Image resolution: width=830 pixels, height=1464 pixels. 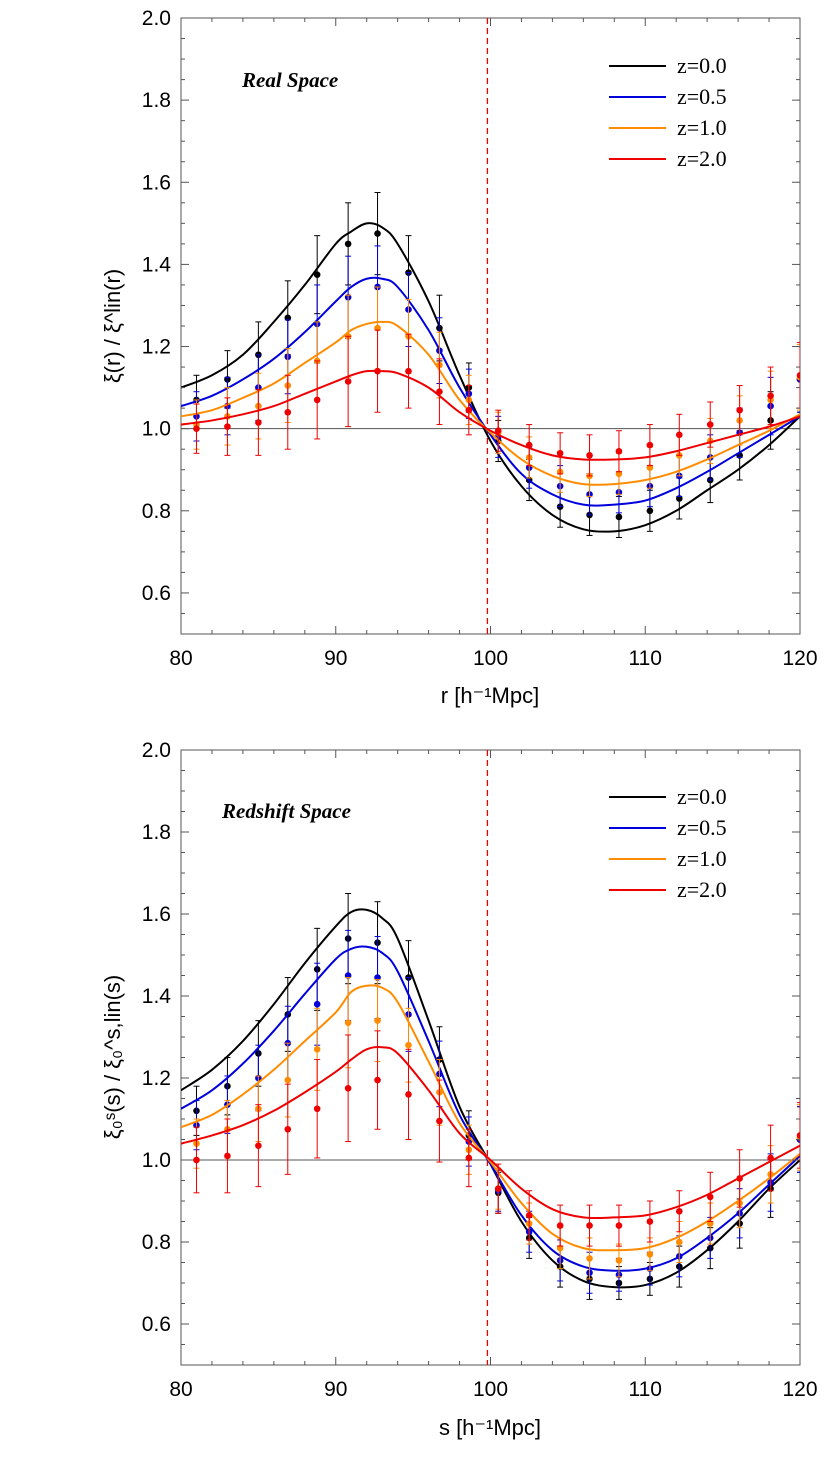 What do you see at coordinates (645, 658) in the screenshot?
I see `x-tick-label: 110` at bounding box center [645, 658].